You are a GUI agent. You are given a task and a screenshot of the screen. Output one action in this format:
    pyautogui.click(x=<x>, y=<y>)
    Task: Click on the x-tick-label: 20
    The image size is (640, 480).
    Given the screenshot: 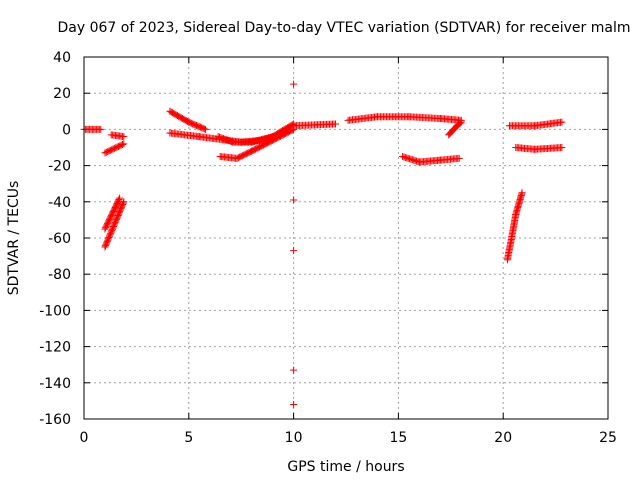 What is the action you would take?
    pyautogui.click(x=503, y=438)
    